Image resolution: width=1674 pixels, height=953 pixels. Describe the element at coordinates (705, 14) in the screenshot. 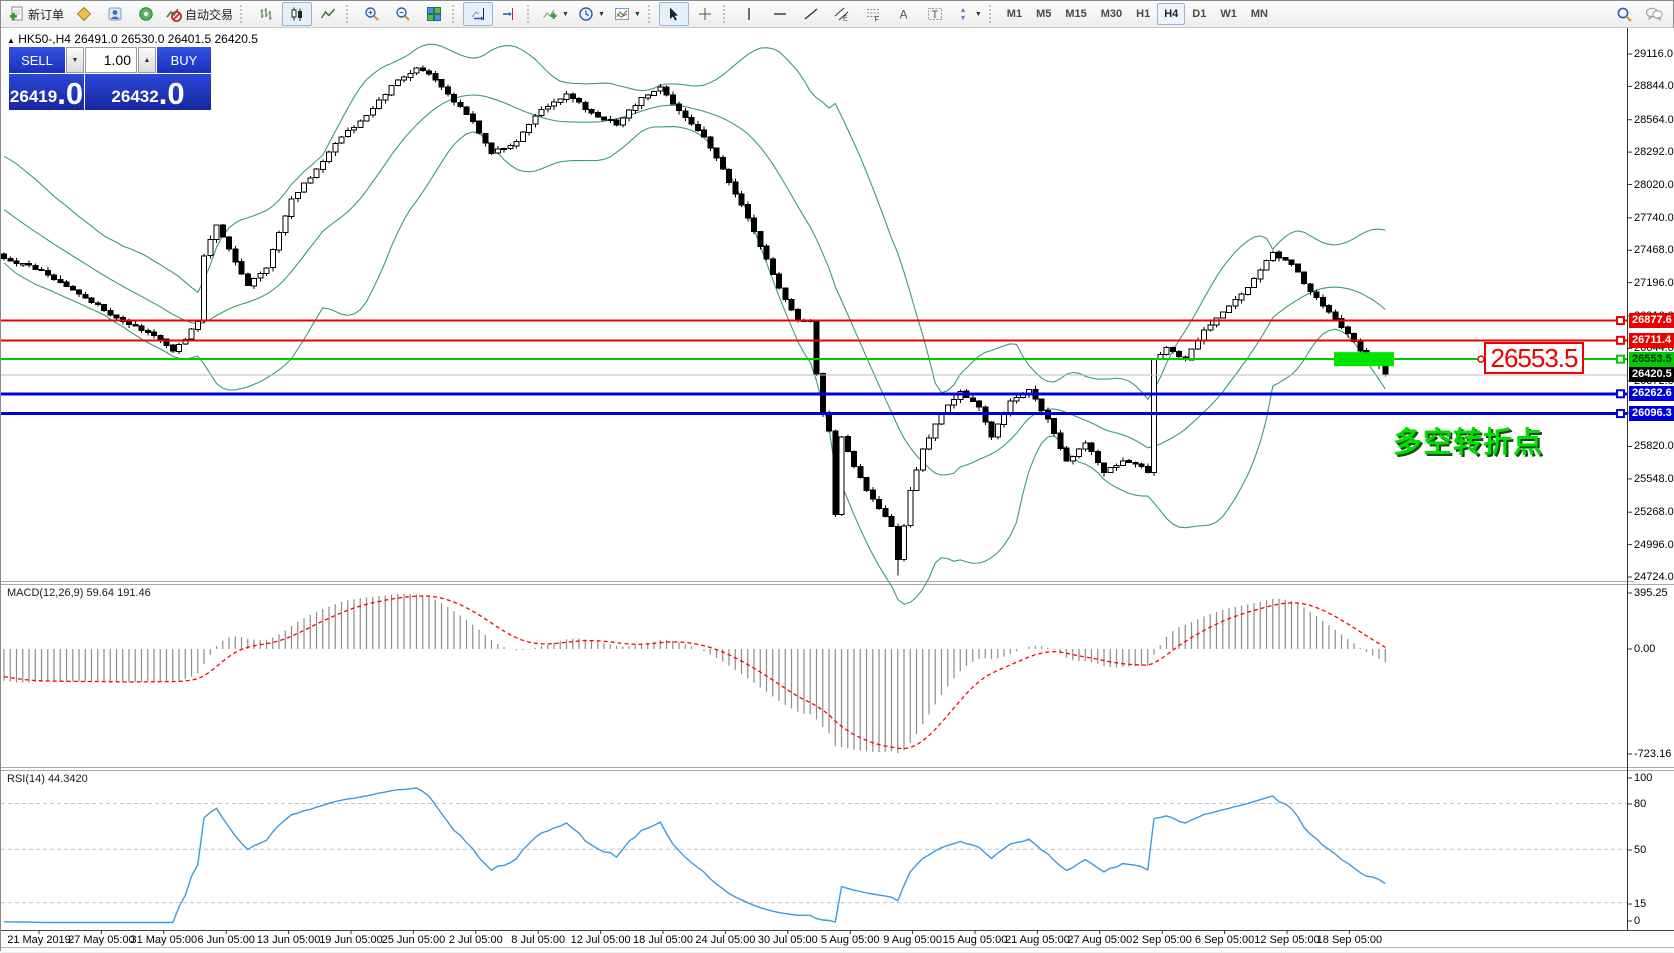

I see `crosshair-button` at that location.